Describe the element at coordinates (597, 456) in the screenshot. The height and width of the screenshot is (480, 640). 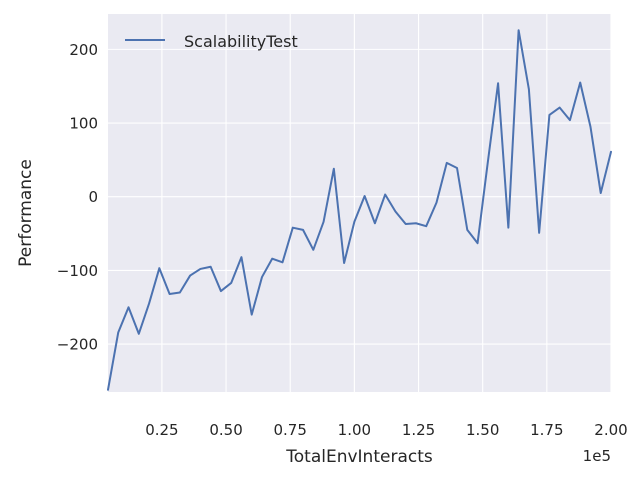
I see `x-axis-offset-label: 1e5` at that location.